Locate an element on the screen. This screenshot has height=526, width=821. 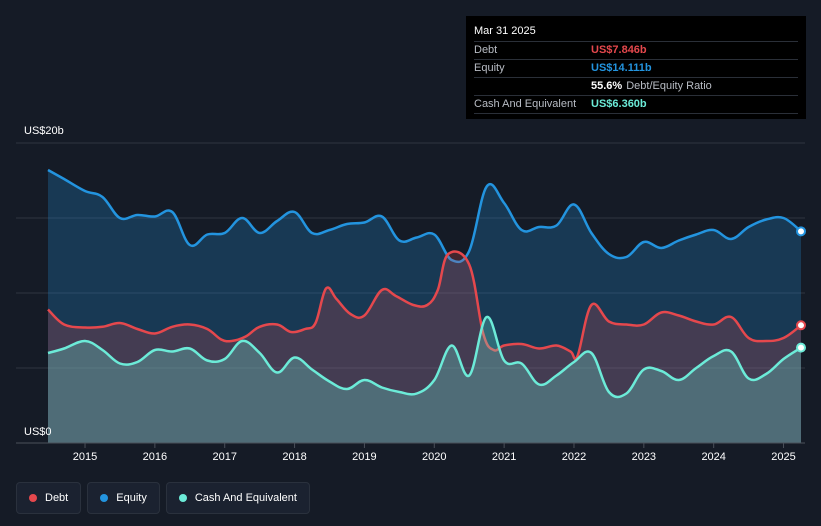
tooltip-row-ratio: 55.6% Debt/Equity Ratio is located at coordinates (636, 86).